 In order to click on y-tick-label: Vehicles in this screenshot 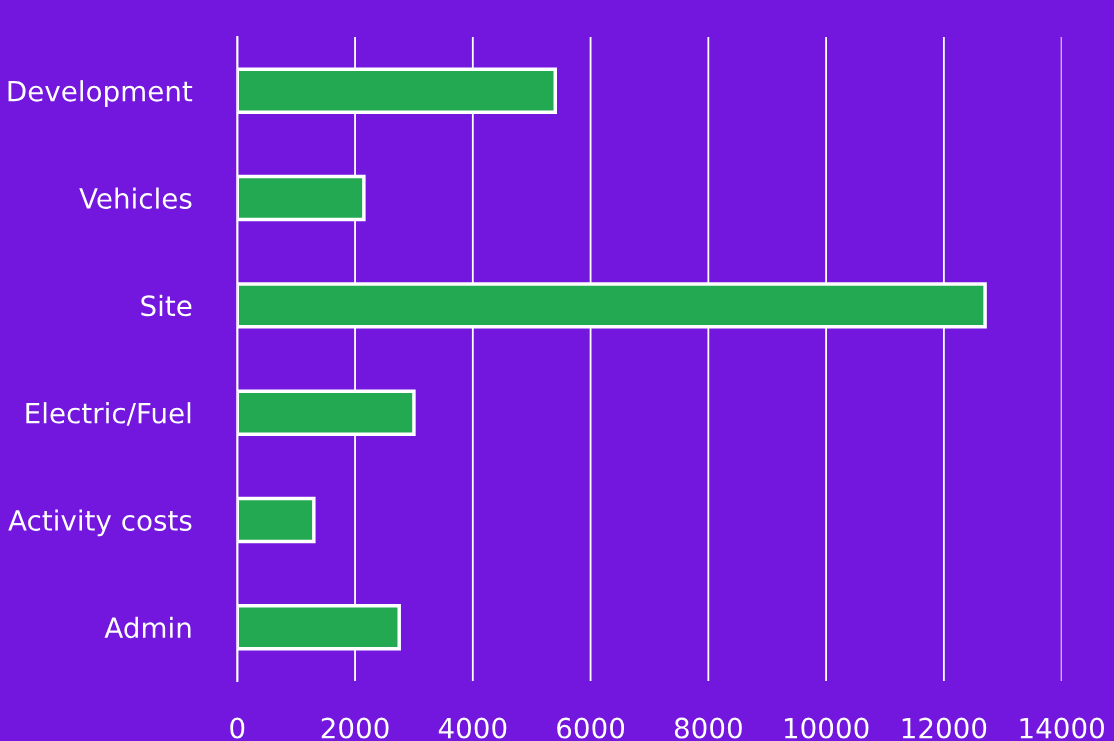, I will do `click(135, 198)`.